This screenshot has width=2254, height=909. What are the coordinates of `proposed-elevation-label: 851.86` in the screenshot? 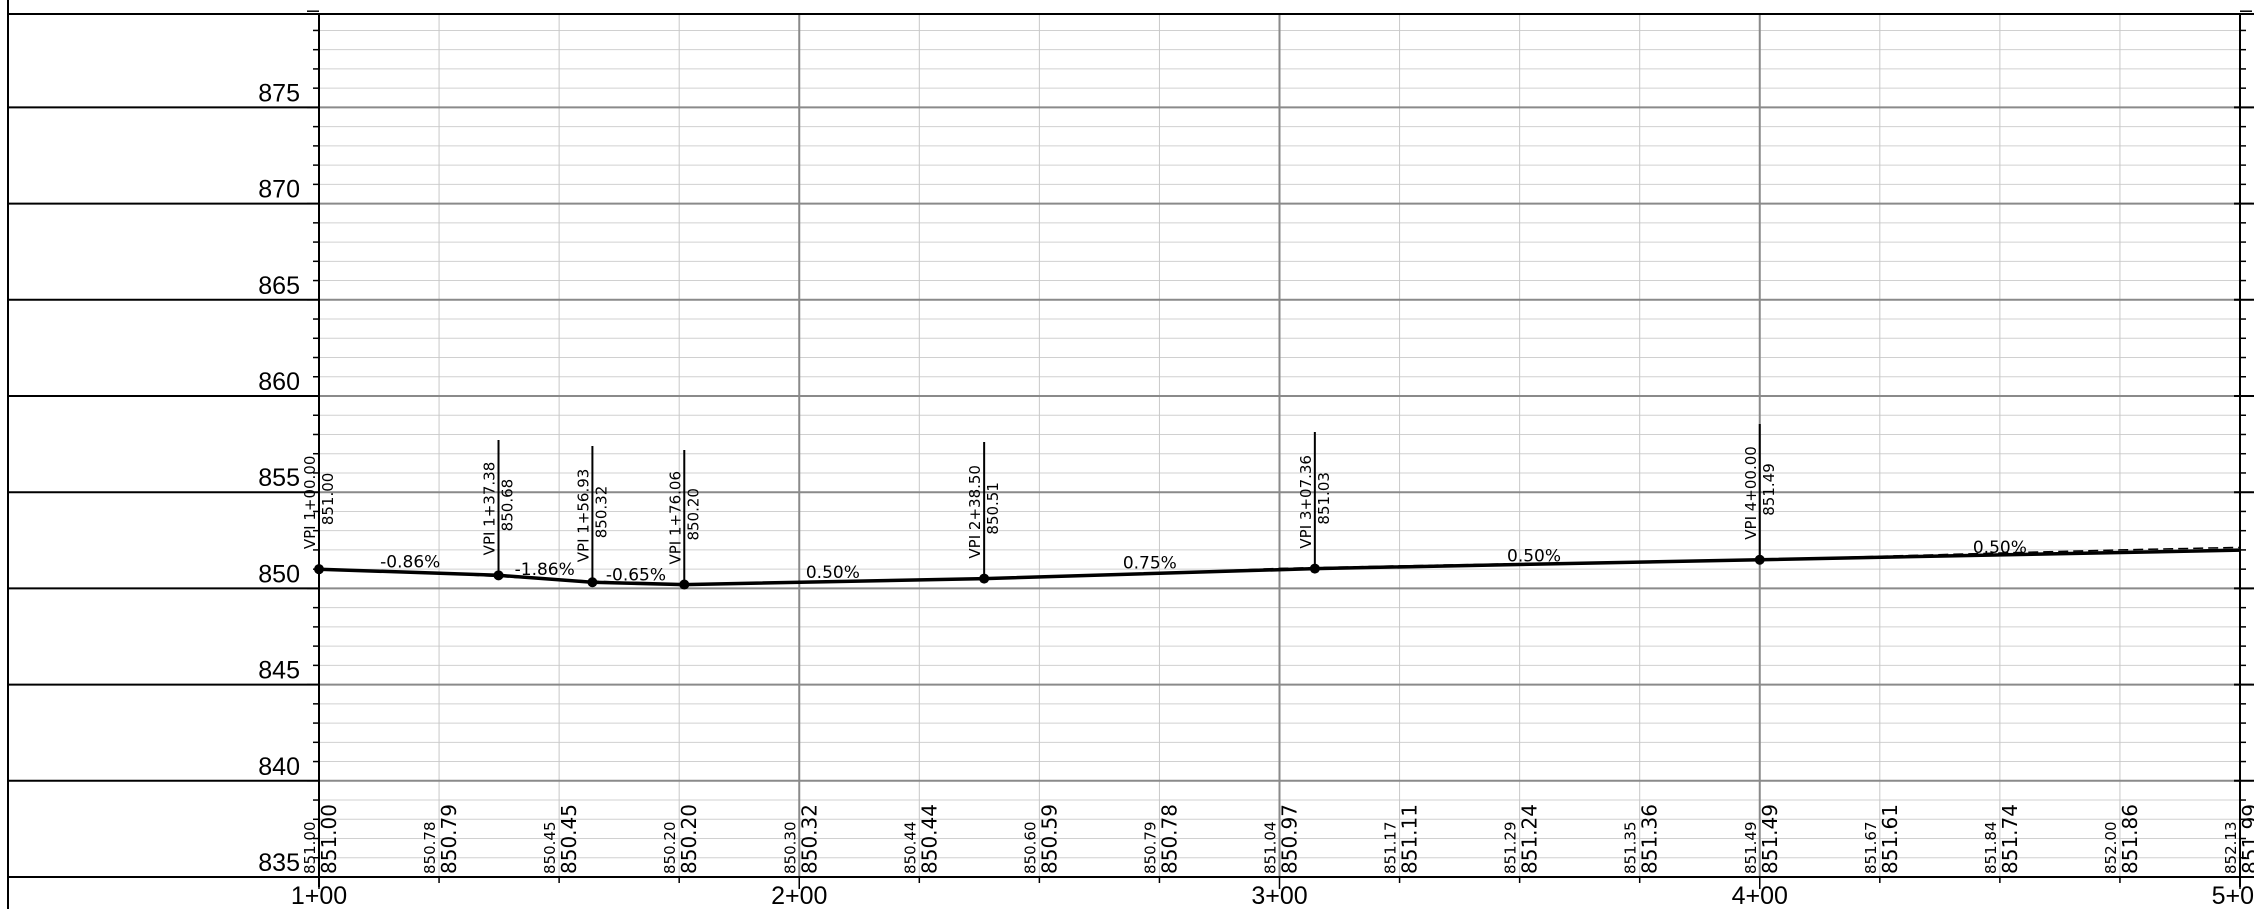 It's located at (2130, 839).